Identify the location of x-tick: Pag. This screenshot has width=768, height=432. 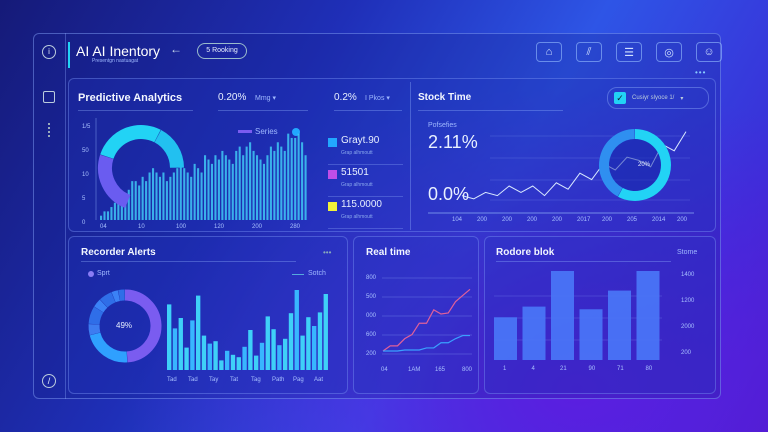
(298, 380).